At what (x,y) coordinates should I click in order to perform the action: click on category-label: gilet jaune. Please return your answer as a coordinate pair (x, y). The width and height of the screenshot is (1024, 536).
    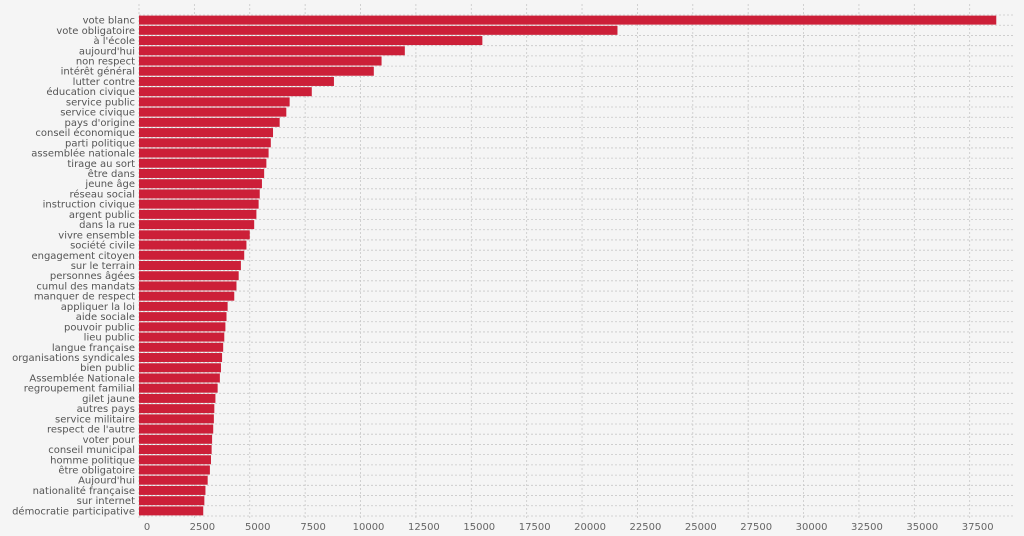
    Looking at the image, I should click on (108, 399).